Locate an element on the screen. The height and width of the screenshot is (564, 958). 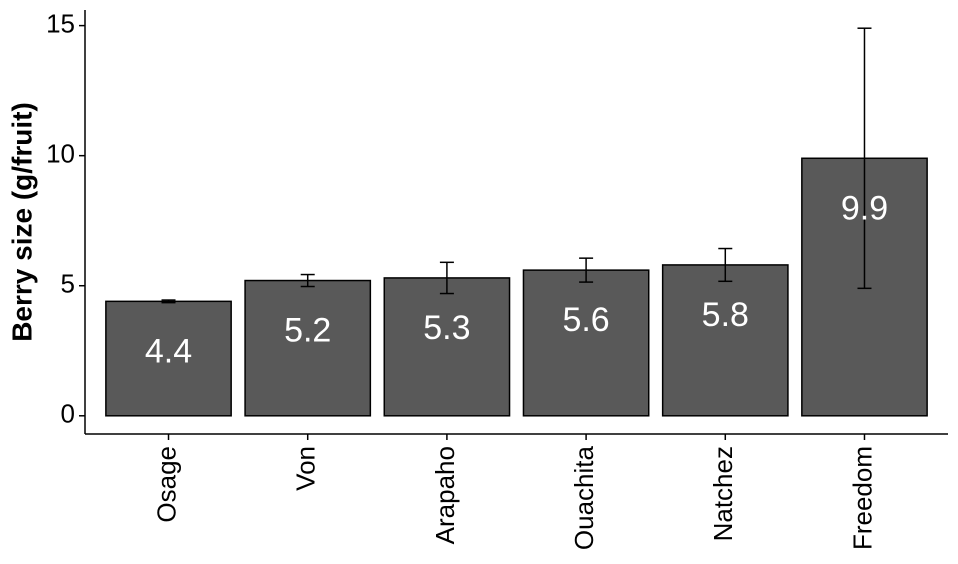
y-axis-title: Berry size (g/fruit) is located at coordinates (21, 222).